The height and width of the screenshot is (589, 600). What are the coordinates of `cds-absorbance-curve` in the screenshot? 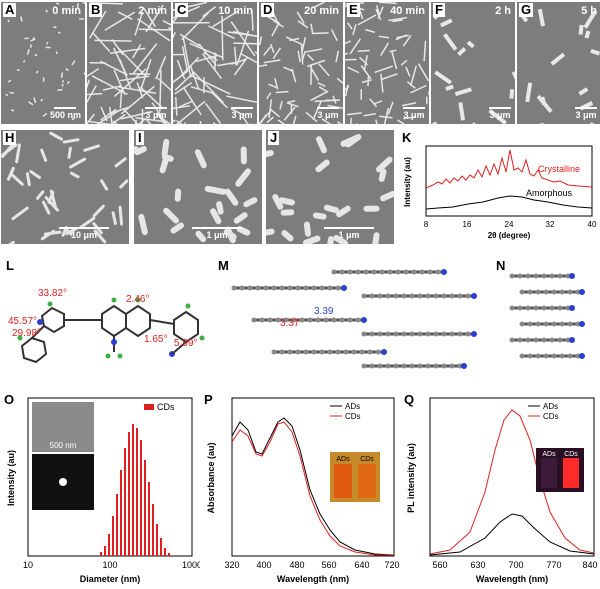 It's located at (312, 488).